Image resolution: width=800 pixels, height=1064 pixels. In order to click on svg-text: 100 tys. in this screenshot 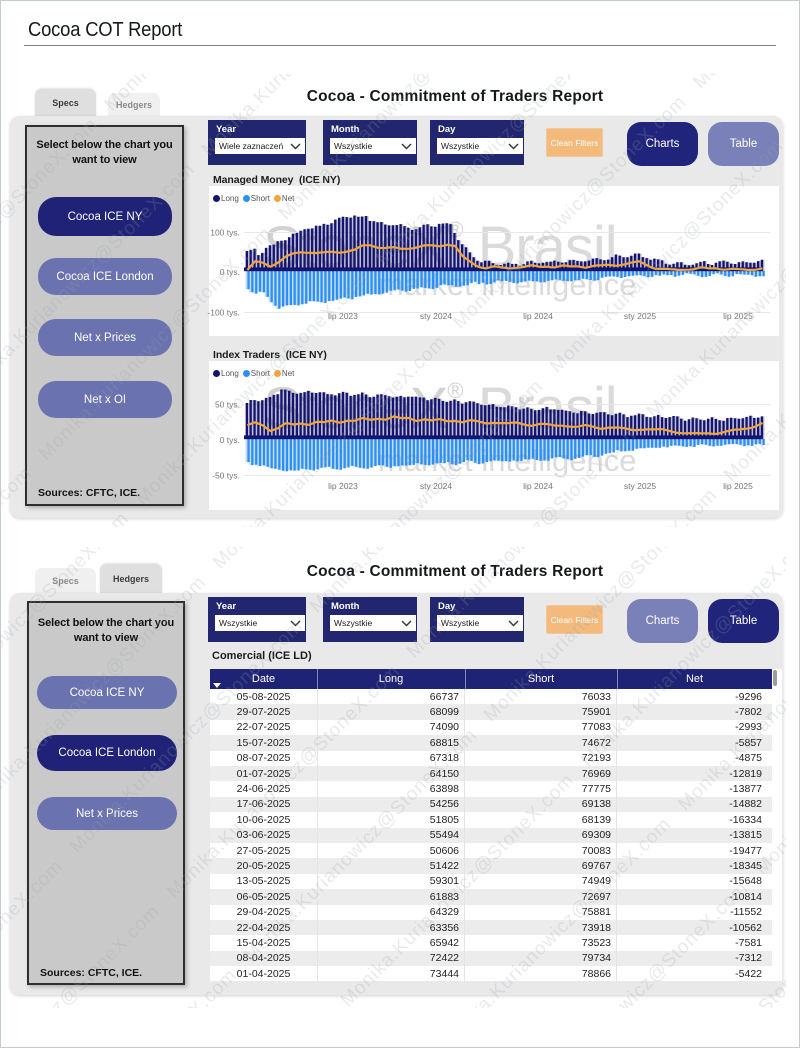, I will do `click(225, 233)`.